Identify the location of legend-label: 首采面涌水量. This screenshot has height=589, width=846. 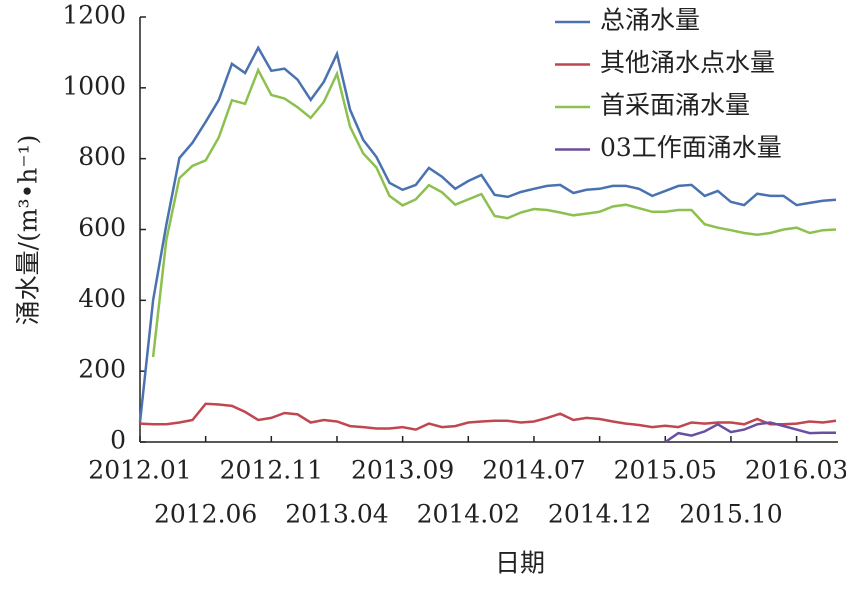
(675, 105).